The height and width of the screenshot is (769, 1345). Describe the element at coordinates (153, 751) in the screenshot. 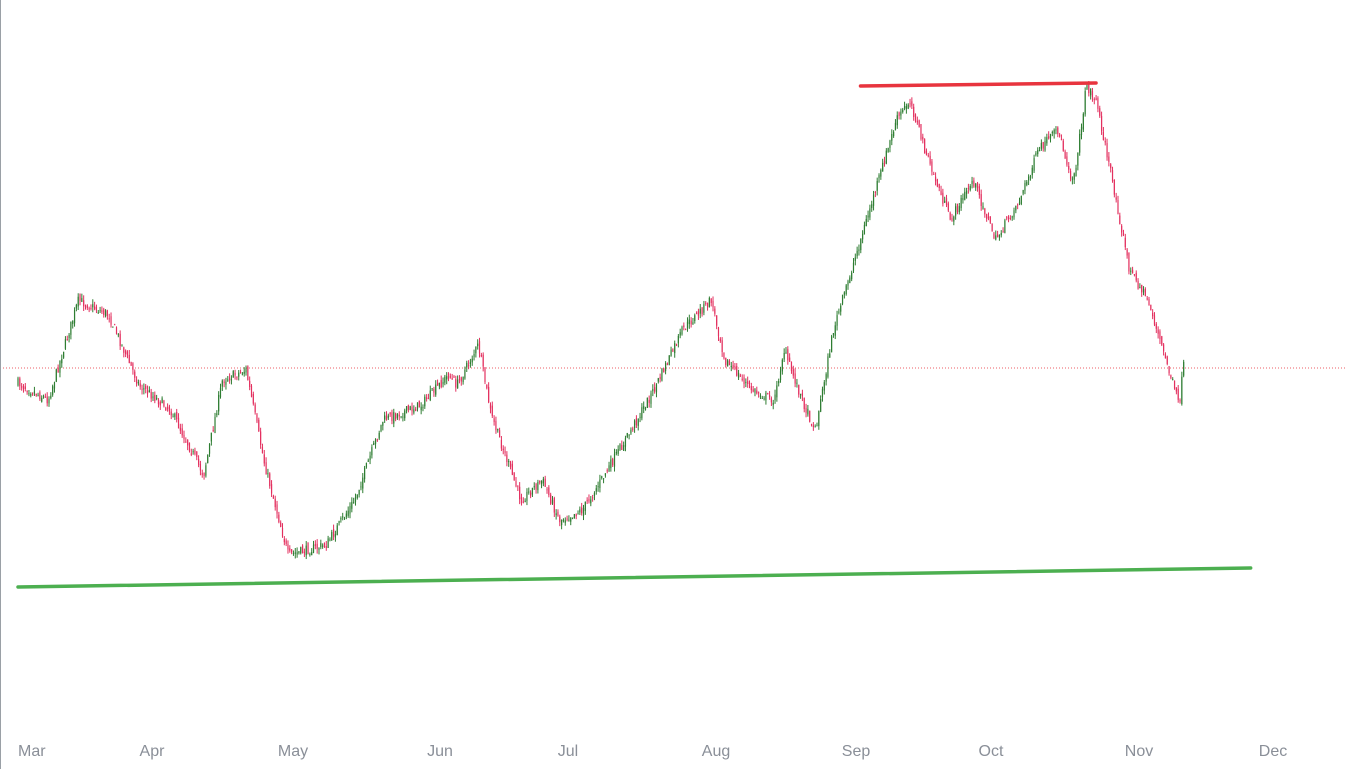

I see `x-tick-label-apr: Apr` at that location.